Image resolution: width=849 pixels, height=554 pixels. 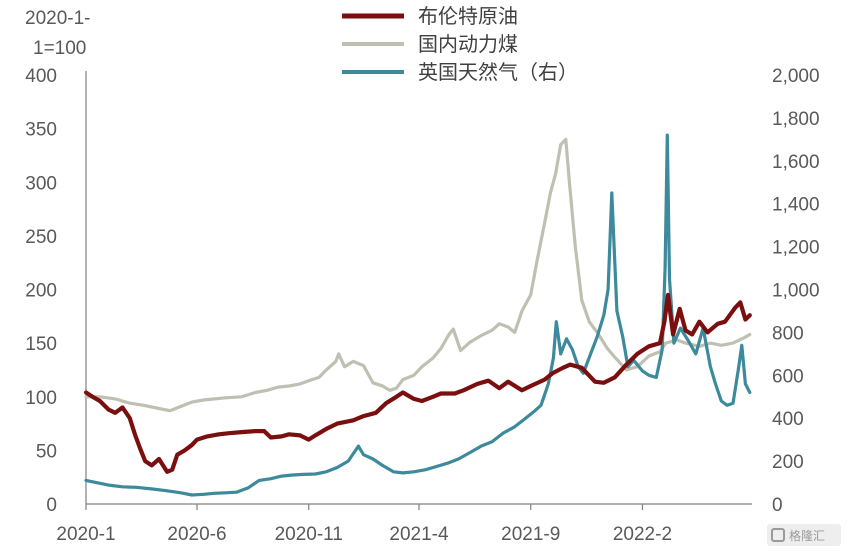 I want to click on left-tick-label: 100, so click(x=41, y=398).